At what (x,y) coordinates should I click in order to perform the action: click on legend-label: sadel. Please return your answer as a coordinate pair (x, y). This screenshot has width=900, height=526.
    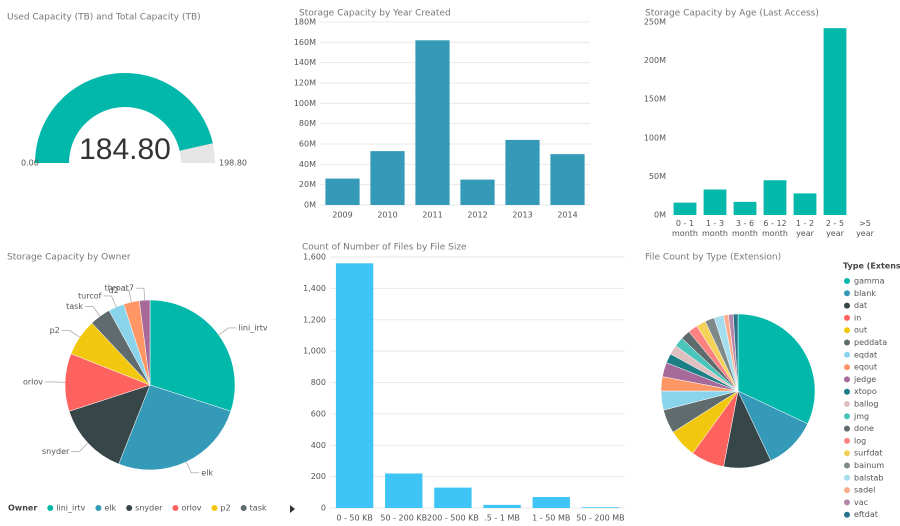
    Looking at the image, I should click on (864, 490).